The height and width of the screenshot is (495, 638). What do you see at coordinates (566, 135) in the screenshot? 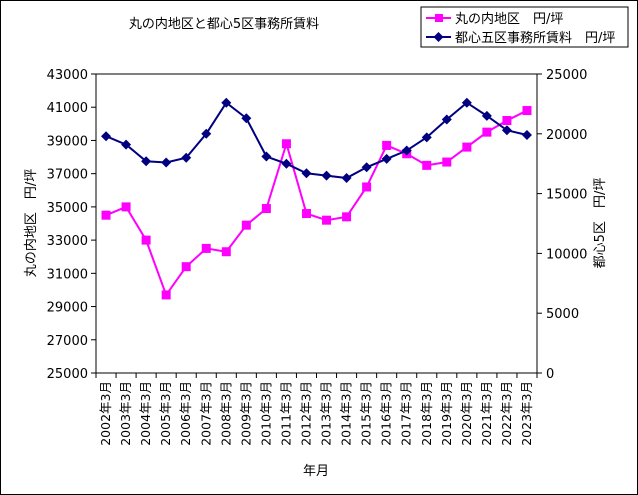
I see `right-y-tick-label: 20000` at bounding box center [566, 135].